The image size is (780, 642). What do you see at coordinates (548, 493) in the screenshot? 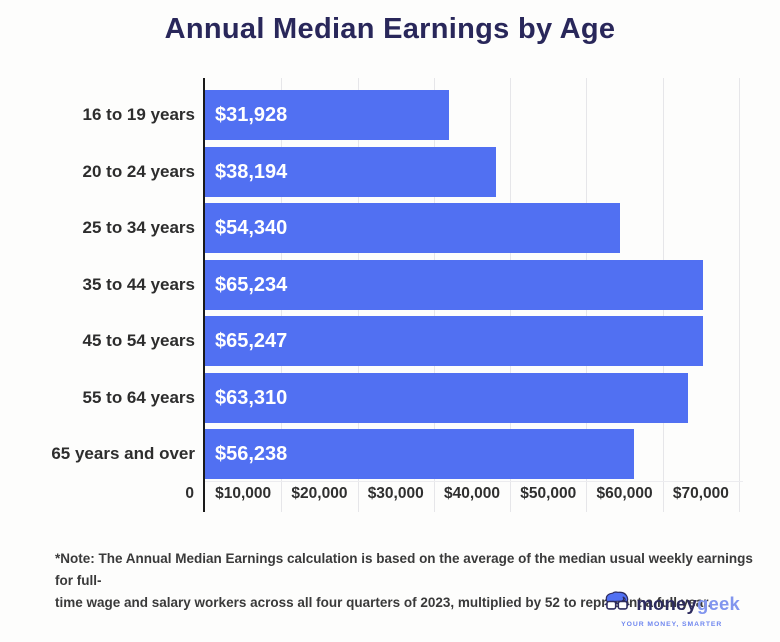
I see `x-tick-label: $50,000` at bounding box center [548, 493].